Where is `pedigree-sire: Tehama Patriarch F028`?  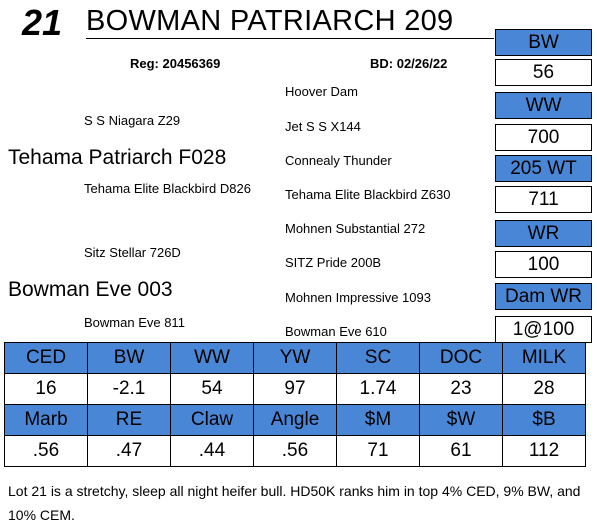
pedigree-sire: Tehama Patriarch F028 is located at coordinates (117, 157).